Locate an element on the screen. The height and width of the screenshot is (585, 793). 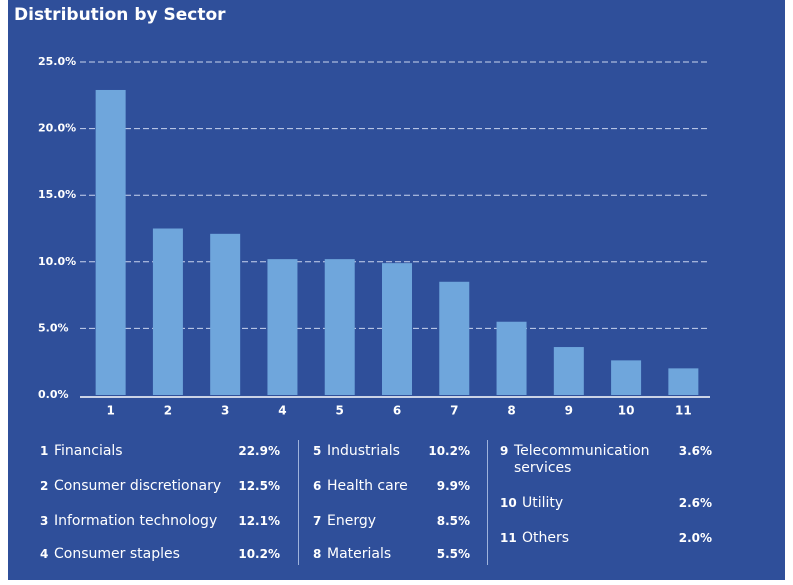
chart-title: Distribution by Sector is located at coordinates (120, 15).